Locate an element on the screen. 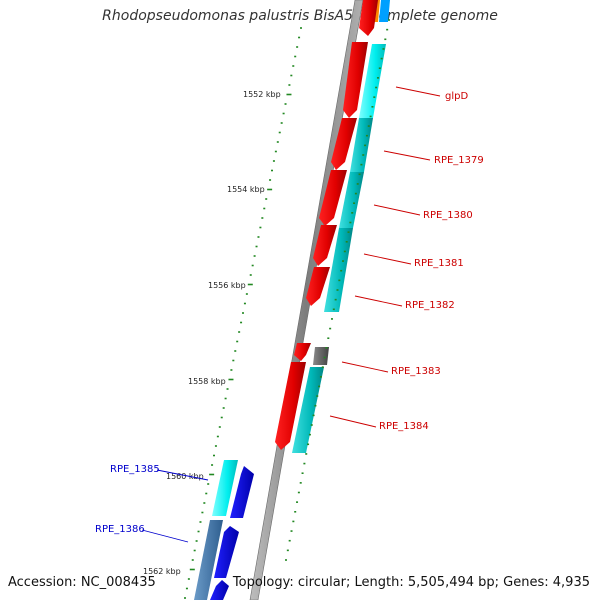 This screenshot has width=600, height=600. scale-label: 1560 kbp is located at coordinates (185, 476).